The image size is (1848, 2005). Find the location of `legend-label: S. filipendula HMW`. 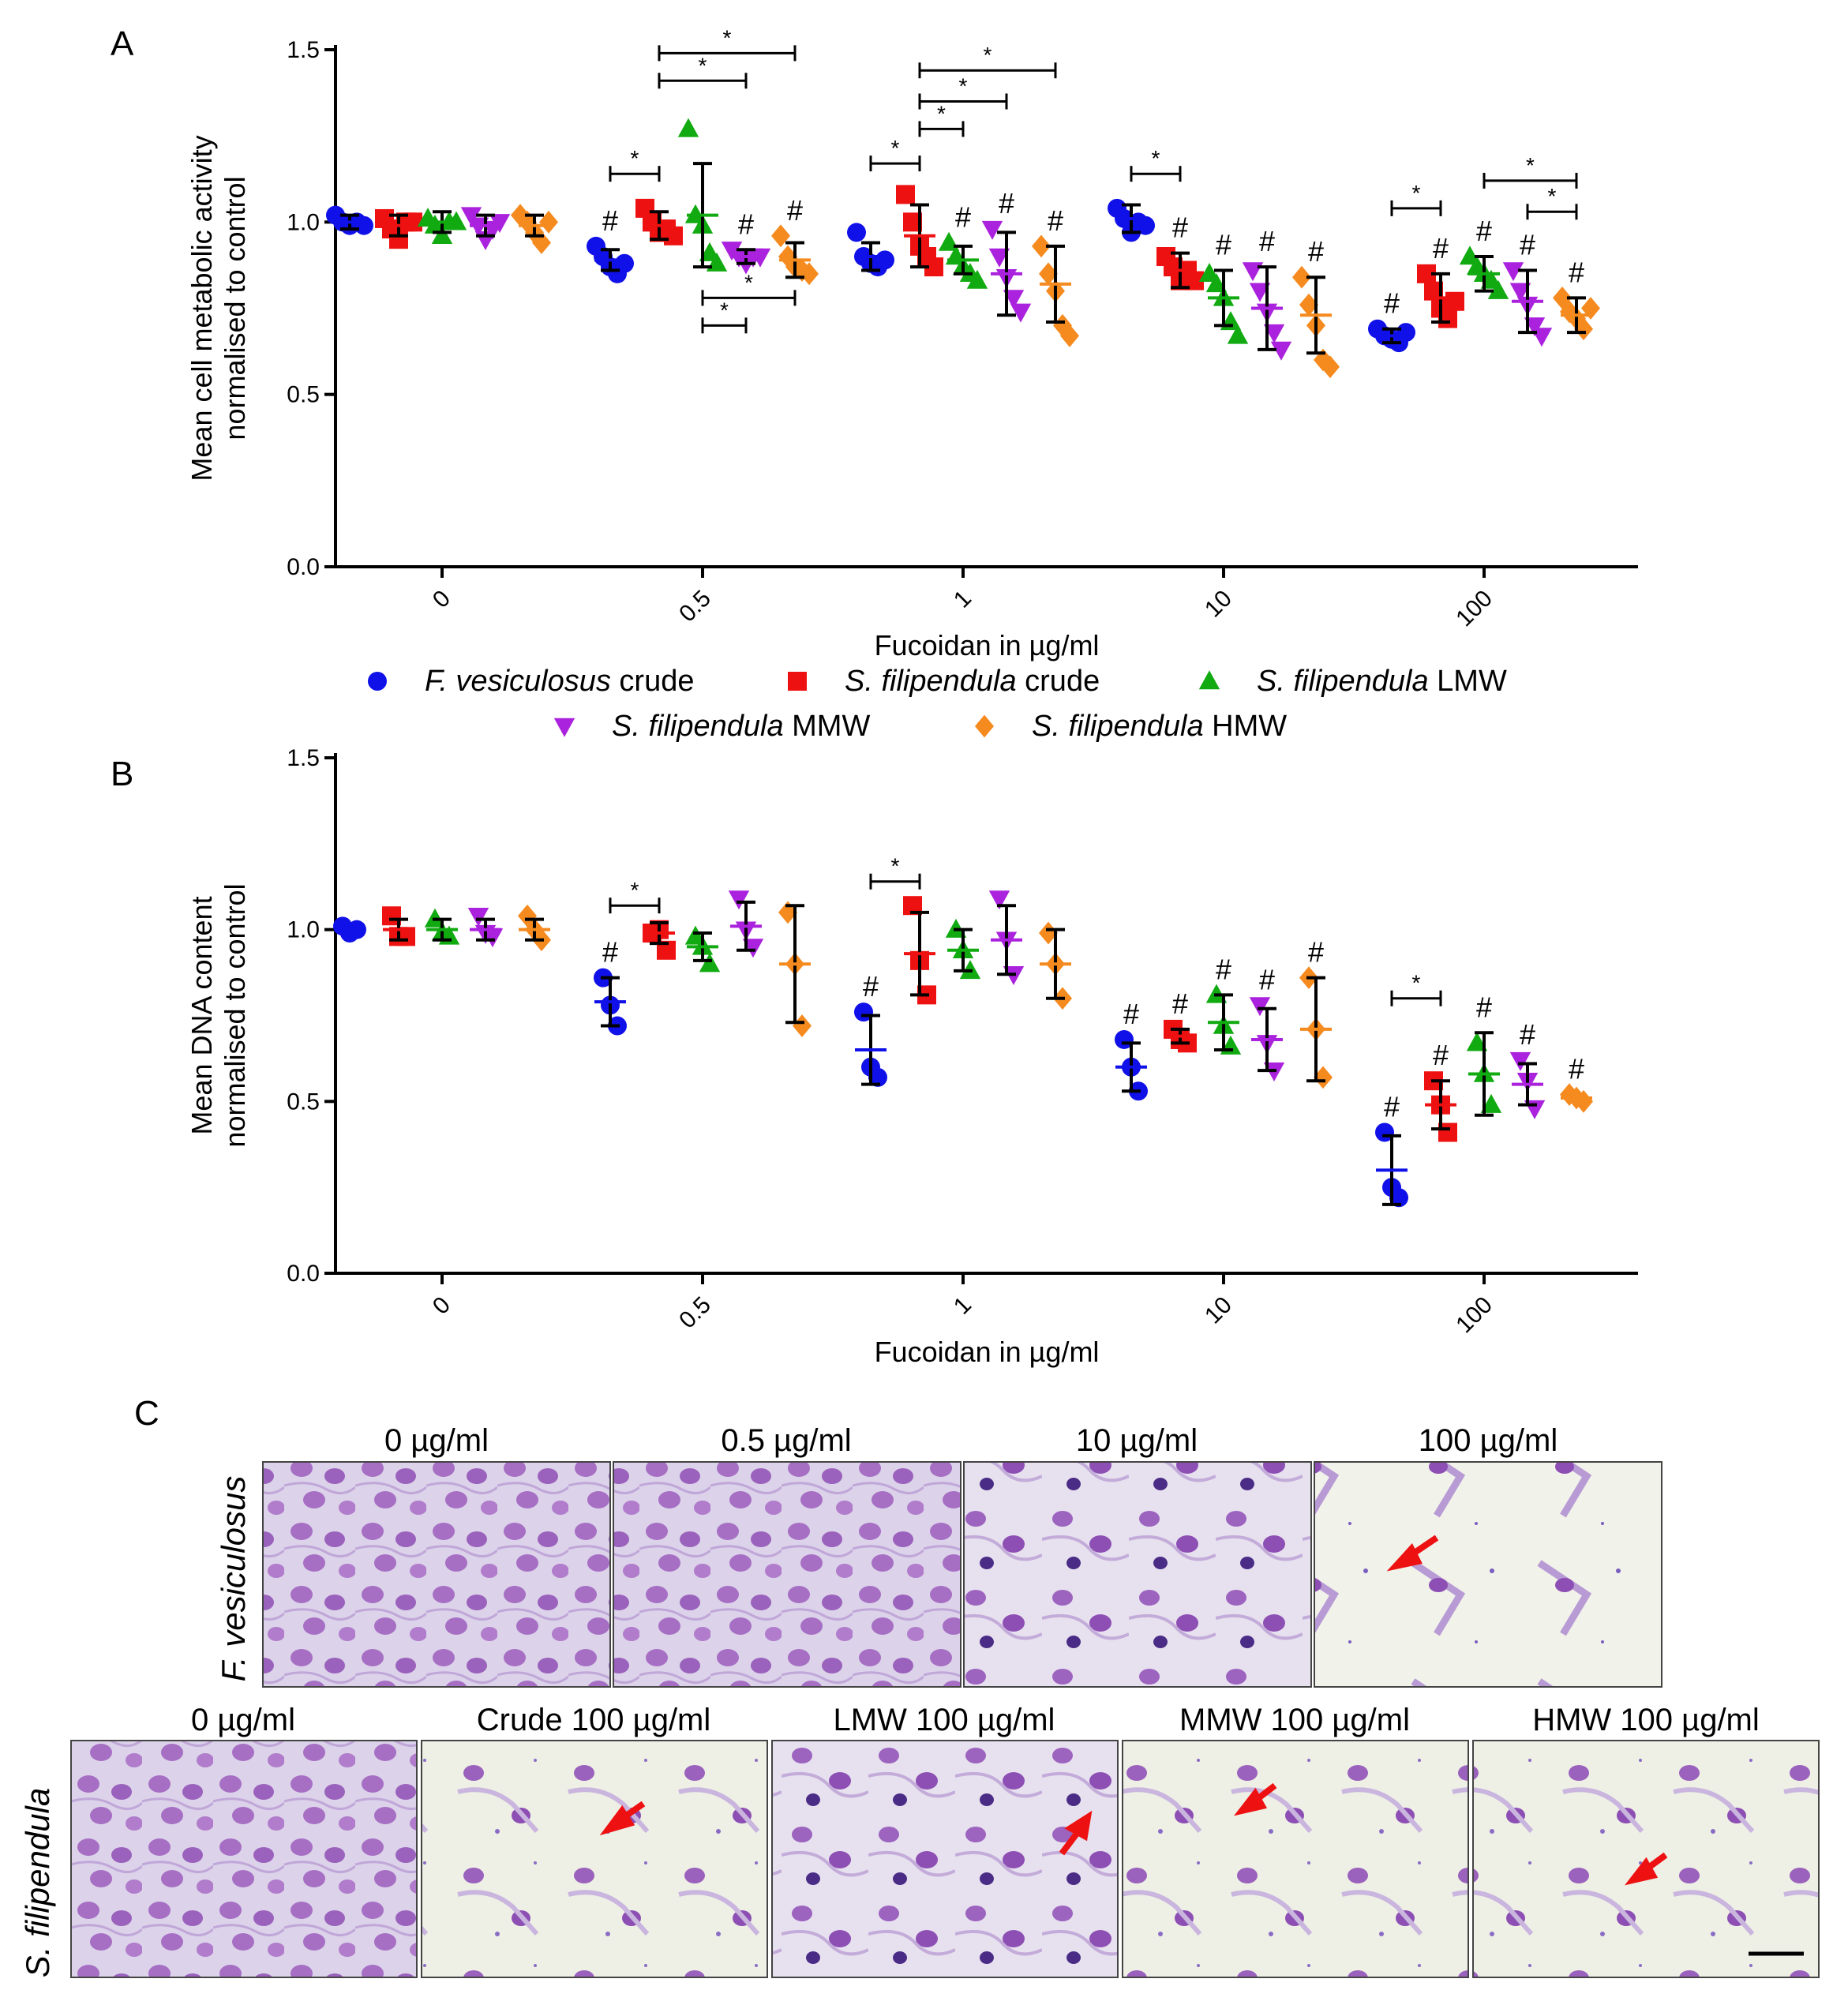

legend-label: S. filipendula HMW is located at coordinates (1159, 726).